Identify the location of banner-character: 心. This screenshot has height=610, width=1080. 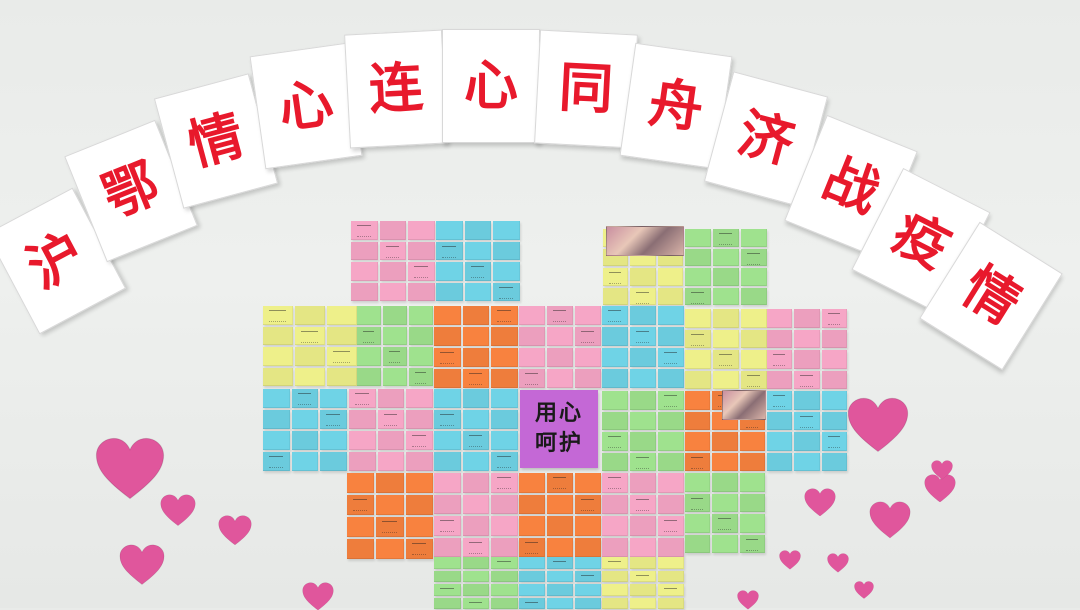
(491, 85).